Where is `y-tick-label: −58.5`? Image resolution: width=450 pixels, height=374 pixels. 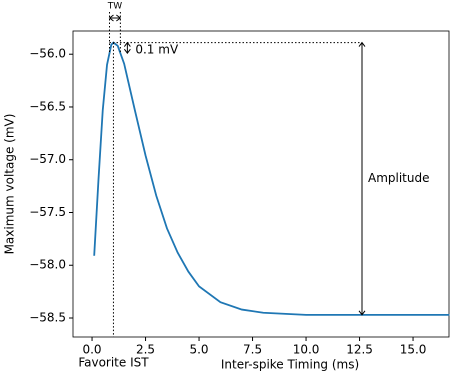
y-tick-label: −58.5 is located at coordinates (47, 318).